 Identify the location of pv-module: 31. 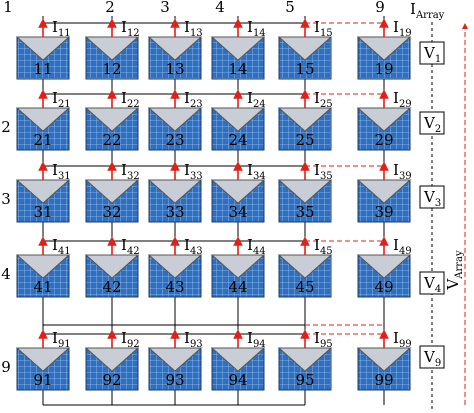
(43, 201).